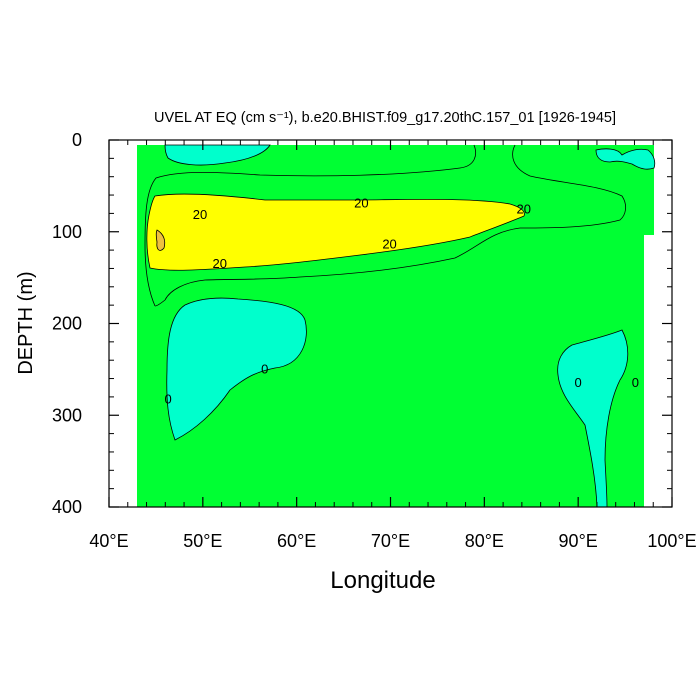  I want to click on x-tick-label: 60°E, so click(296, 541).